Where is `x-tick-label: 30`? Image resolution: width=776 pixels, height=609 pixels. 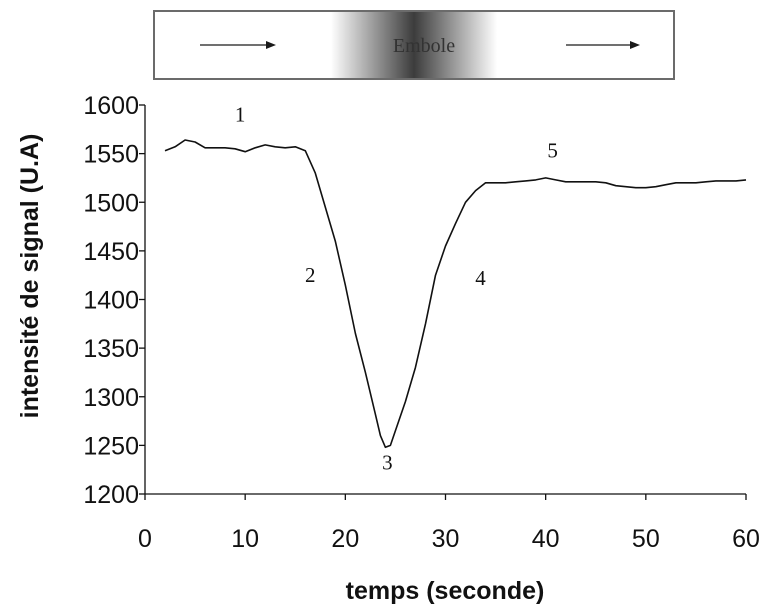
x-tick-label: 30 is located at coordinates (446, 539).